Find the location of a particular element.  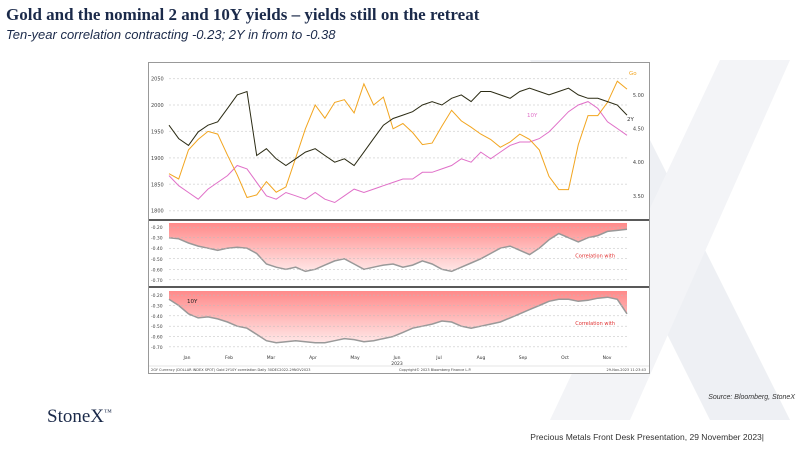

y-left-tick-label: 2000 is located at coordinates (157, 106).